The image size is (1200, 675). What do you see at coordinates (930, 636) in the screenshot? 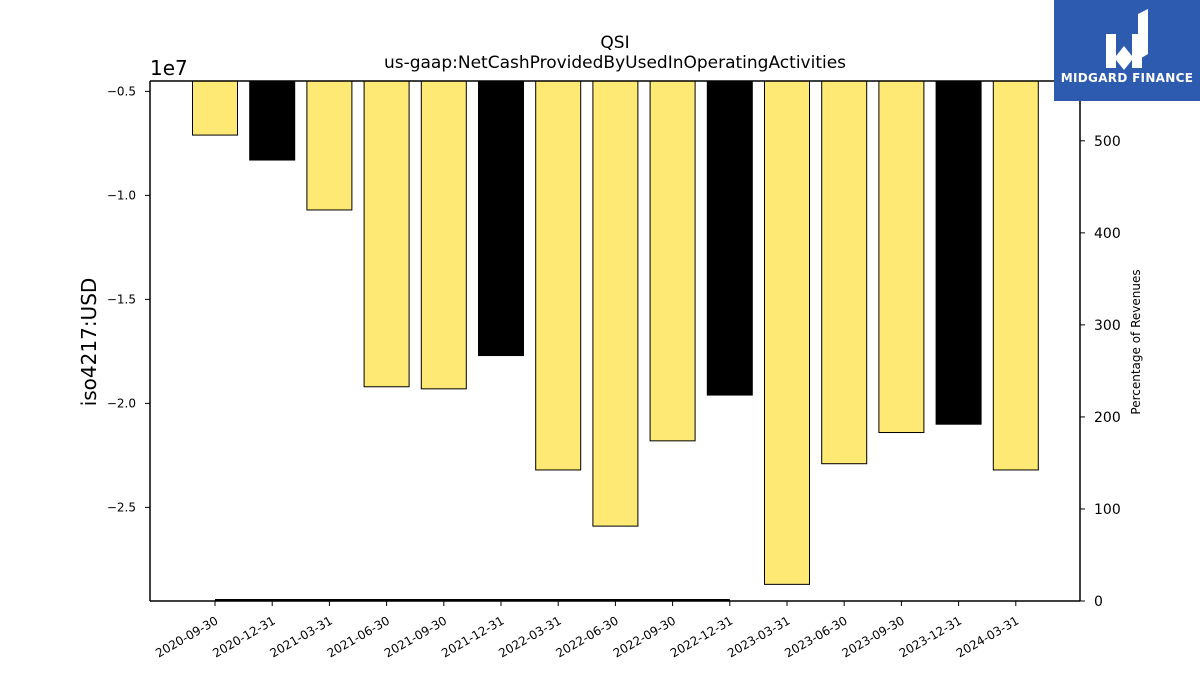
I see `x-tick-label: 2023-12-31` at bounding box center [930, 636].